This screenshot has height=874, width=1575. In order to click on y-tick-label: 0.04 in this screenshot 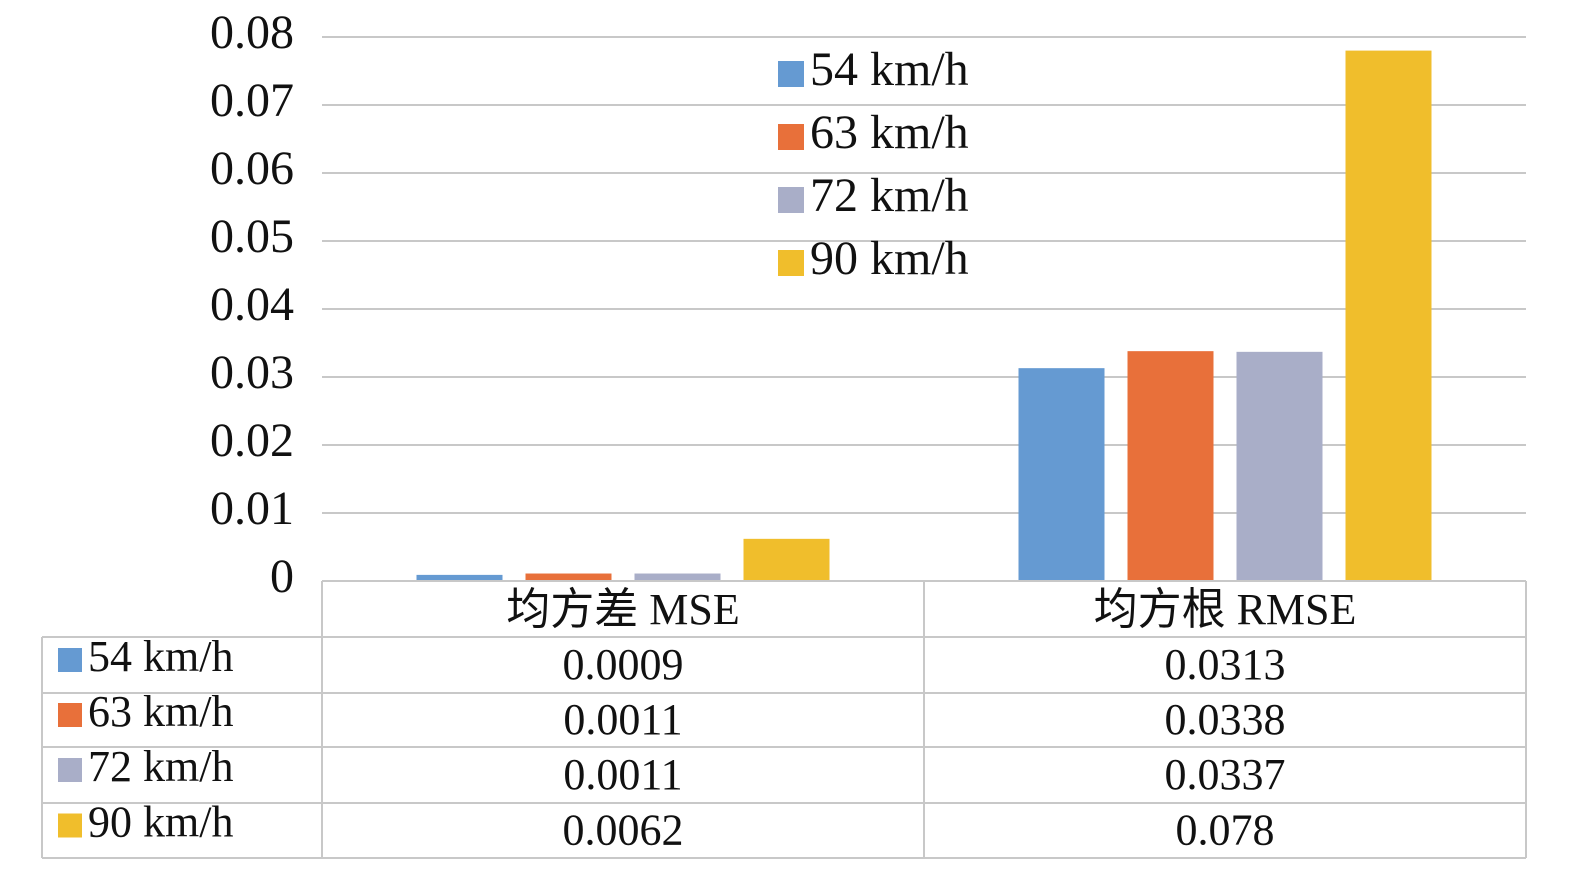, I will do `click(252, 304)`.